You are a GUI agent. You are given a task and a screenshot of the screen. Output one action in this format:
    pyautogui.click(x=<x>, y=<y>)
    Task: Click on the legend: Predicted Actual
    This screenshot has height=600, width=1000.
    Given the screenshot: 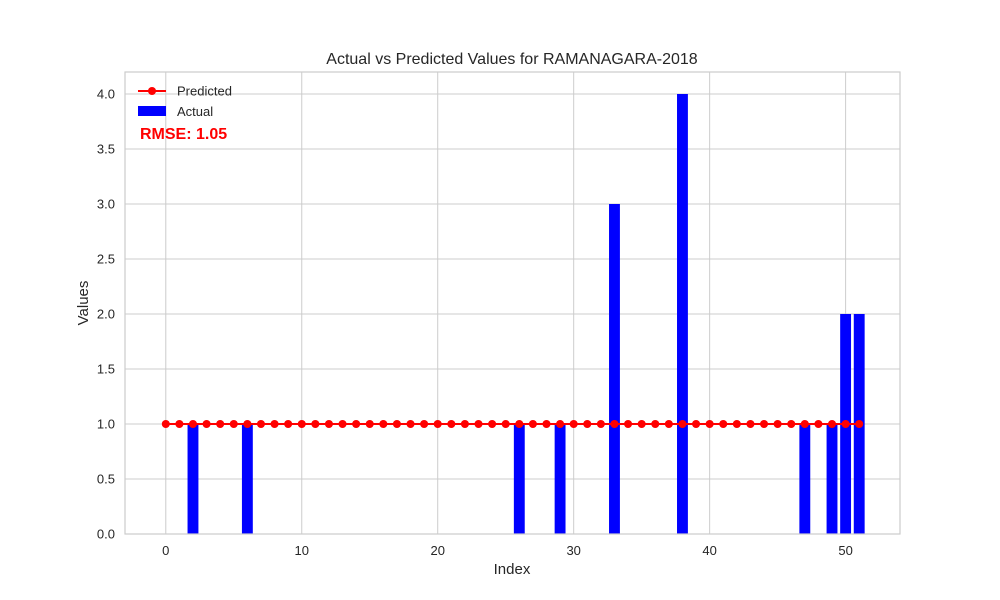 What is the action you would take?
    pyautogui.click(x=185, y=101)
    